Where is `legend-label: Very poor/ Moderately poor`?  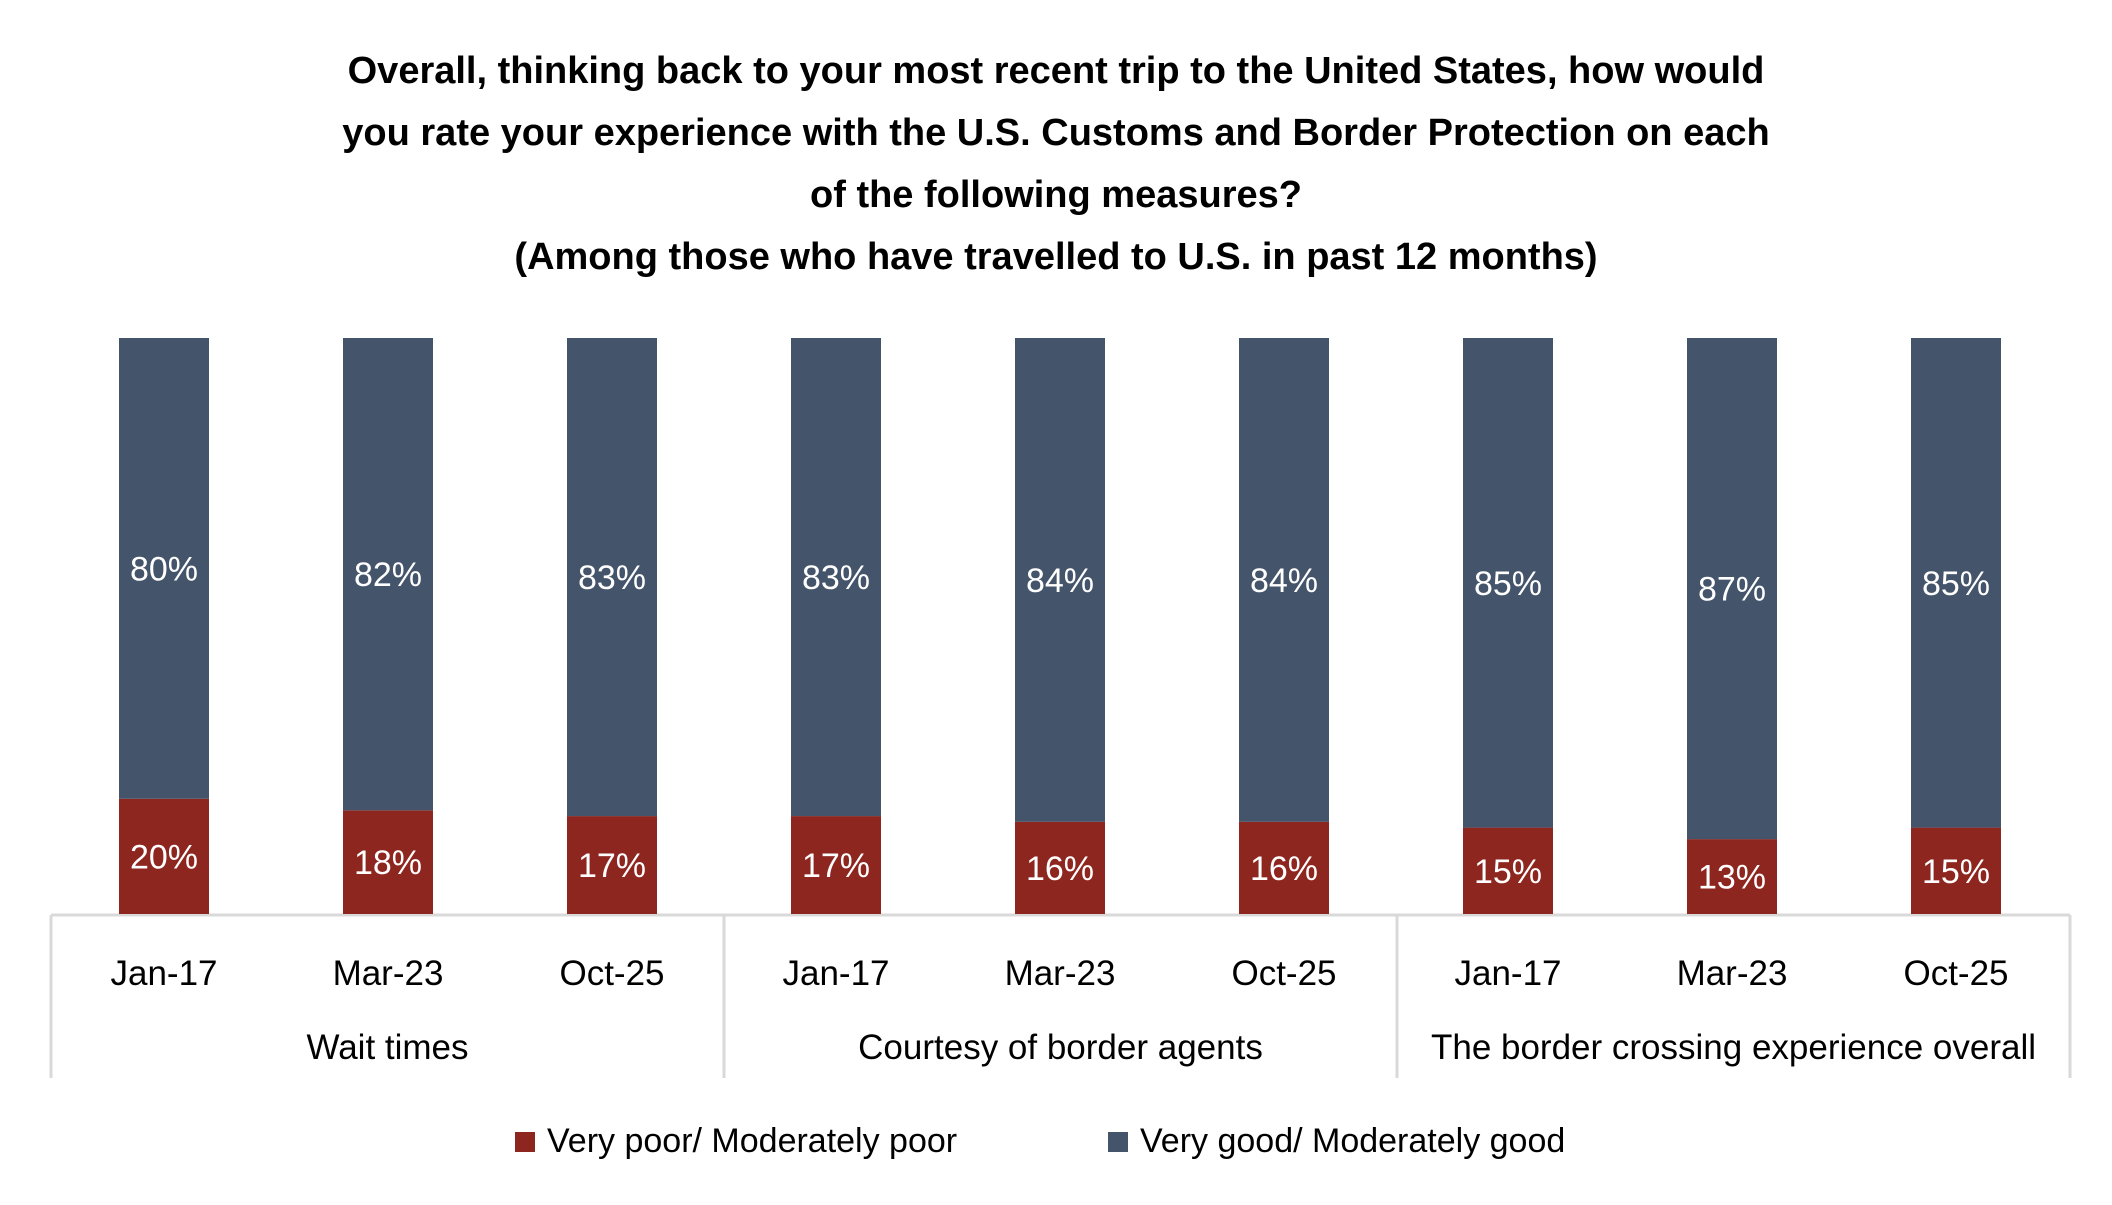
legend-label: Very poor/ Moderately poor is located at coordinates (752, 1141).